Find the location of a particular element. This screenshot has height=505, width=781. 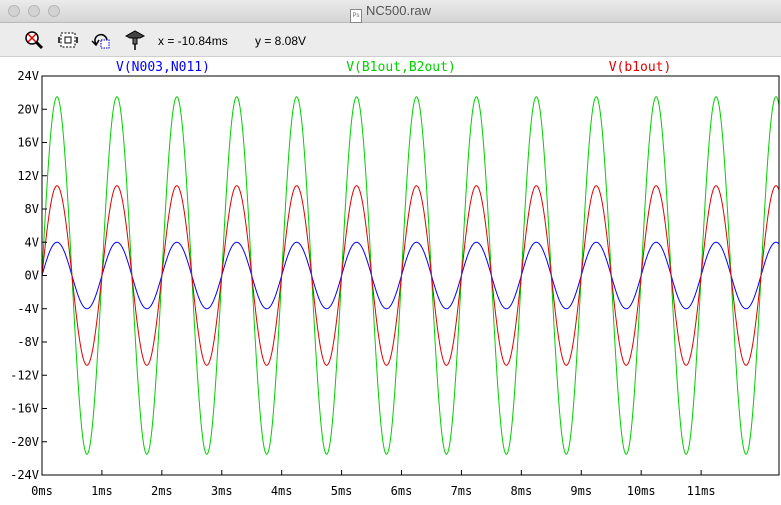

cursor-x-readout: x = -10.84ms is located at coordinates (193, 41).